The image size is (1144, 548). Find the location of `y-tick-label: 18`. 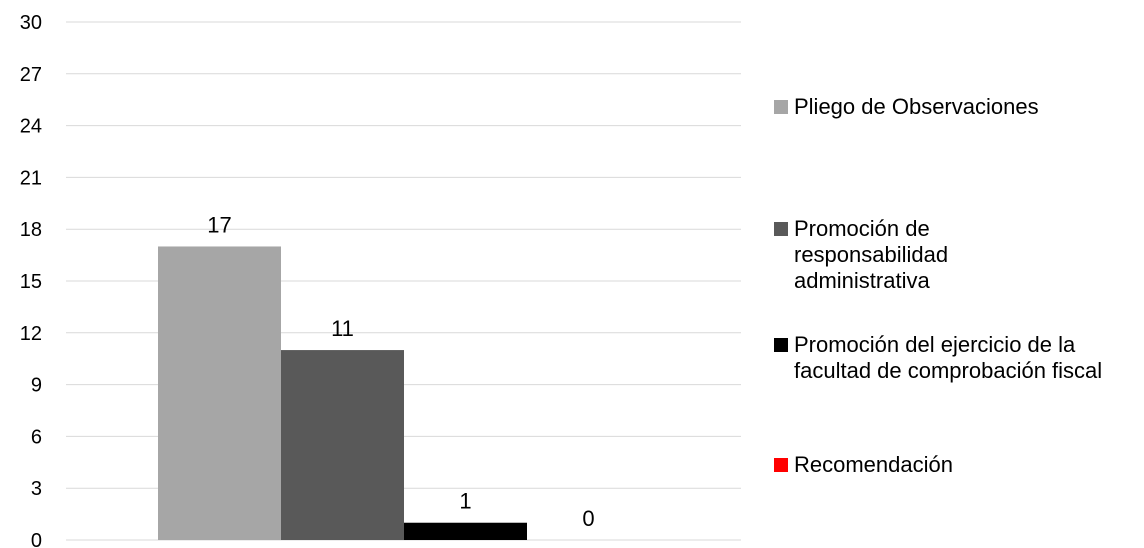

y-tick-label: 18 is located at coordinates (31, 230).